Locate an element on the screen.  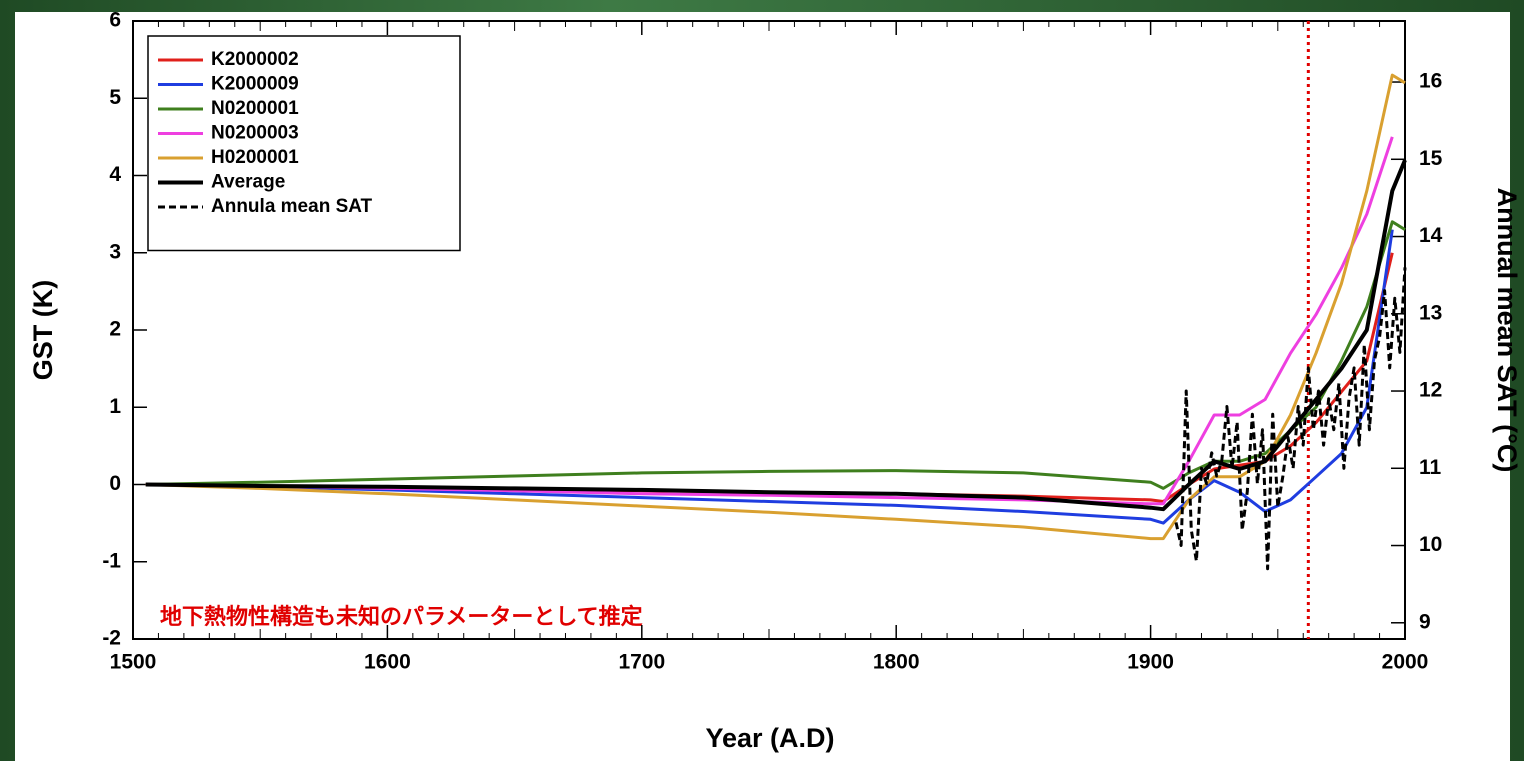
legend-label: Average is located at coordinates (248, 182).